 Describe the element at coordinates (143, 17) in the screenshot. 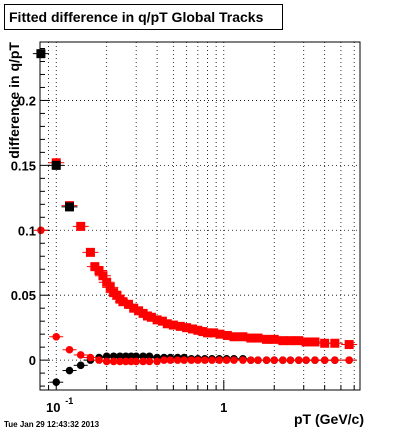

I see `chart-title: Fitted difference in q/pT Global Tracks` at that location.